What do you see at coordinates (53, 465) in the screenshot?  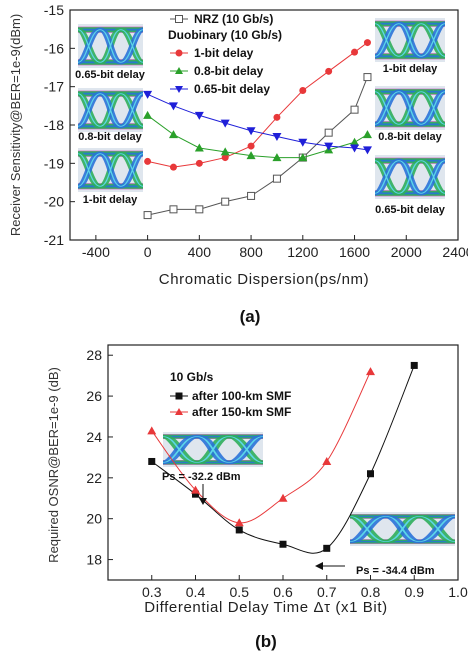 I see `y-axis-label-b: Required OSNR@BER=1e-9 (dB)` at bounding box center [53, 465].